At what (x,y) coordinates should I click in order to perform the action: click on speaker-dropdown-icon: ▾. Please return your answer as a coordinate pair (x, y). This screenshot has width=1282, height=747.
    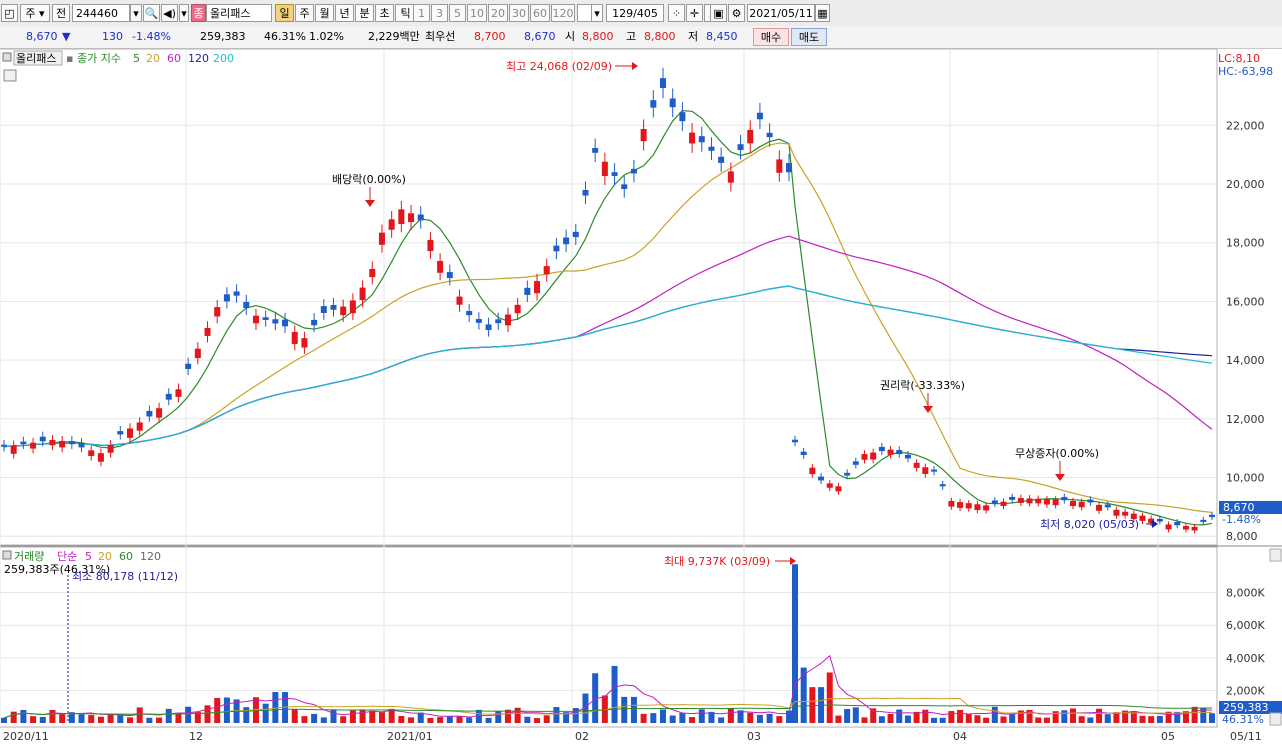
    Looking at the image, I should click on (184, 13).